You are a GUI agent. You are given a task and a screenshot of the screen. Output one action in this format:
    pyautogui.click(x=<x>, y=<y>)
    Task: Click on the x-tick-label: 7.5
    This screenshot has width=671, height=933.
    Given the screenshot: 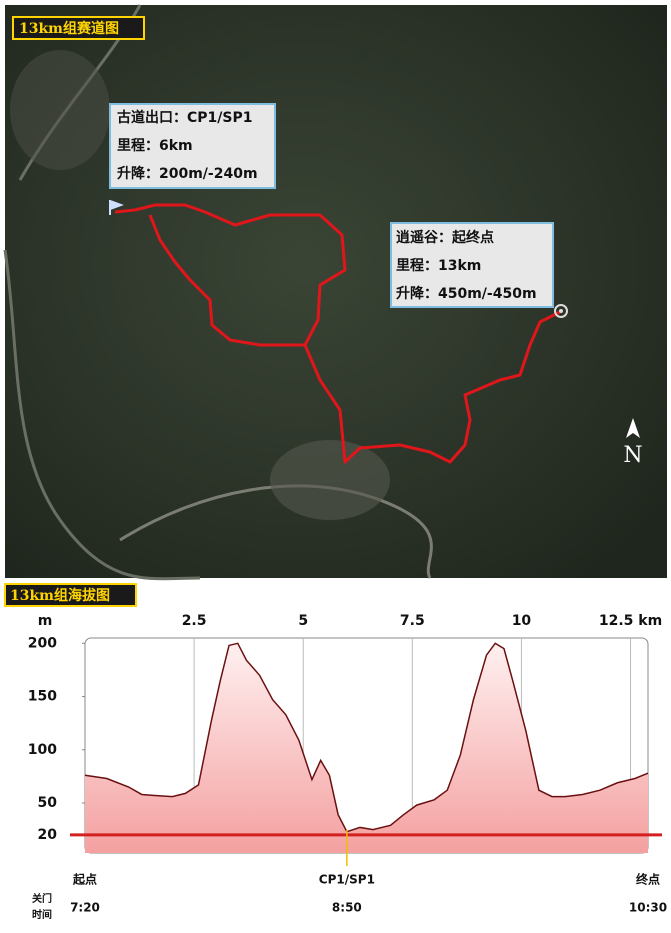 What is the action you would take?
    pyautogui.click(x=412, y=621)
    